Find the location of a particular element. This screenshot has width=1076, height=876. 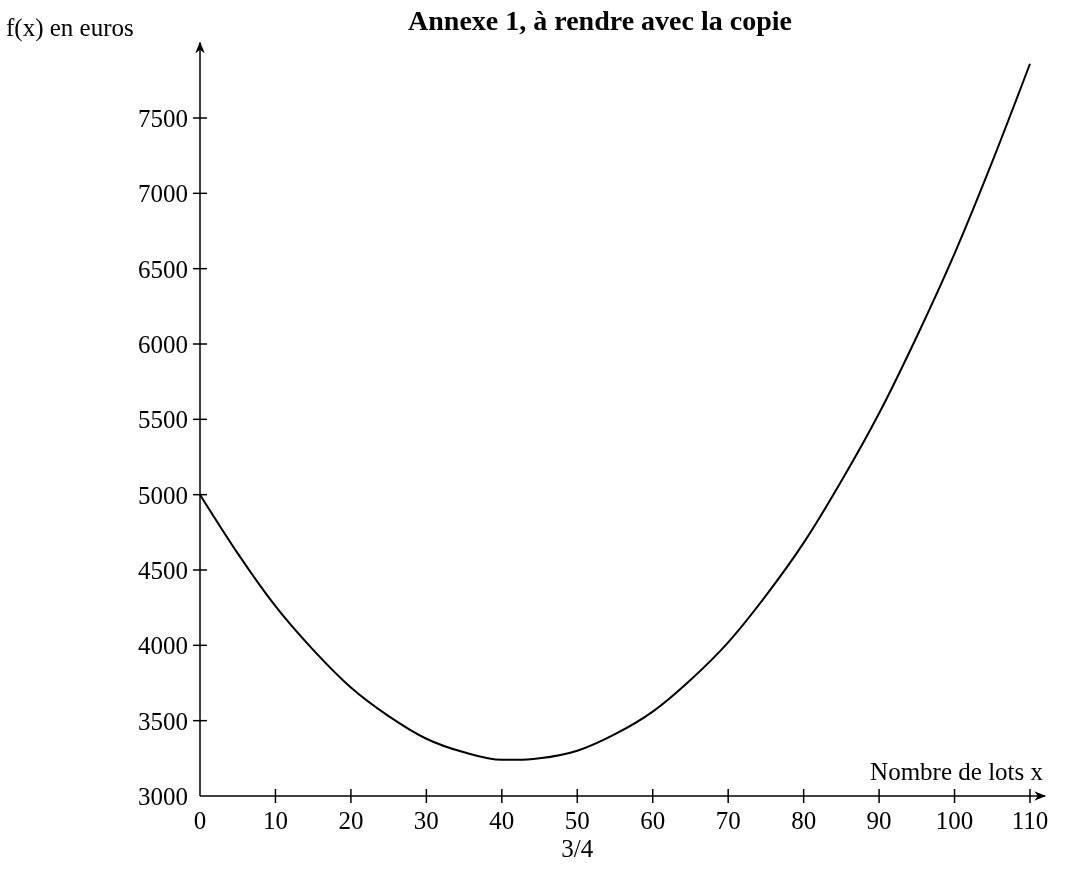

y-tick-label: 7500 is located at coordinates (163, 118).